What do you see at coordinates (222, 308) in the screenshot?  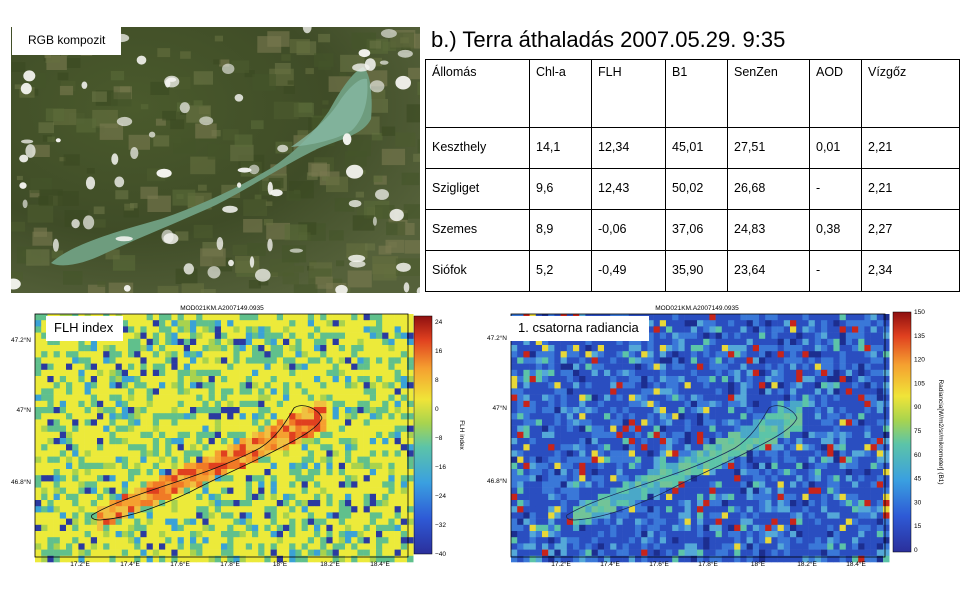 I see `flh-map-header: MOD021KM.A2007149.0935` at bounding box center [222, 308].